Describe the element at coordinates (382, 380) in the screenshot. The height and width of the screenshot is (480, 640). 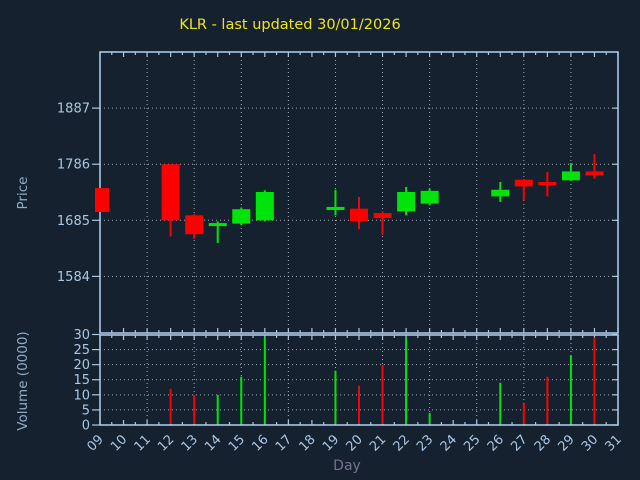
I see `volume-bars` at that location.